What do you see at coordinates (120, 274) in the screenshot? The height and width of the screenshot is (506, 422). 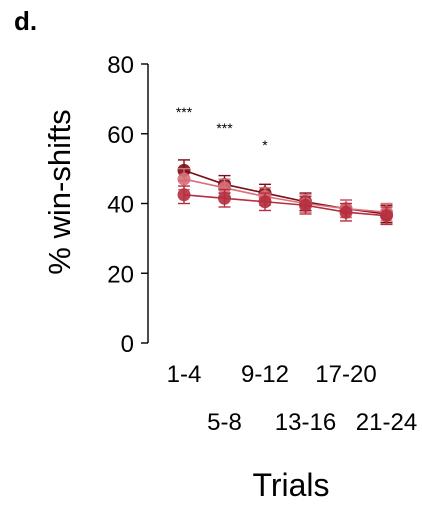 I see `y-tick-label: 20` at bounding box center [120, 274].